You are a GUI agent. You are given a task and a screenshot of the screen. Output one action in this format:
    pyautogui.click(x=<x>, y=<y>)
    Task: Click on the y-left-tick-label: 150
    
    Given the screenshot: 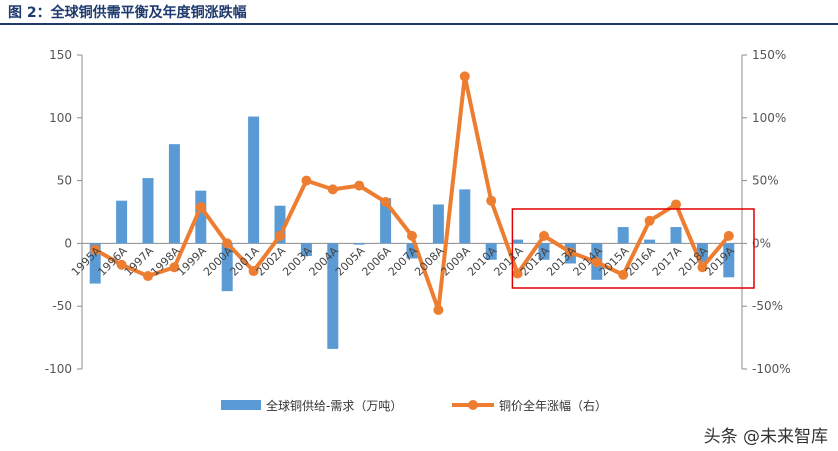 What is the action you would take?
    pyautogui.click(x=60, y=55)
    